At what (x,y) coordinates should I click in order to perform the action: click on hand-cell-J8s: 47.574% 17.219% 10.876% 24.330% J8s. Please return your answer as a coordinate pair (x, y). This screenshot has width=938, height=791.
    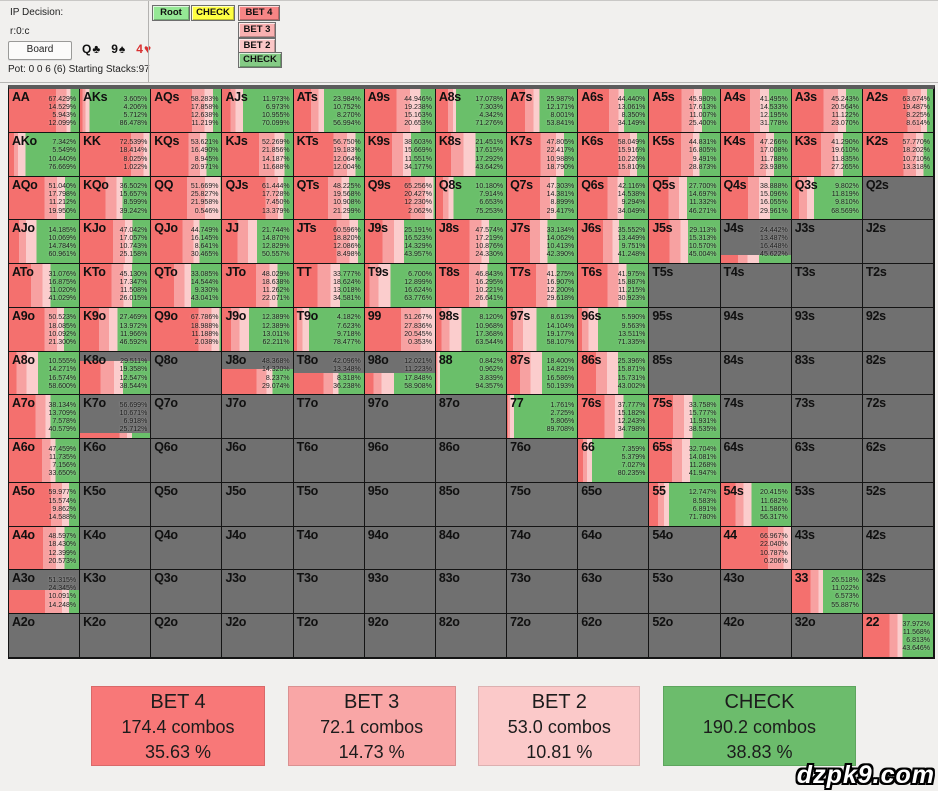
    Looking at the image, I should click on (471, 242).